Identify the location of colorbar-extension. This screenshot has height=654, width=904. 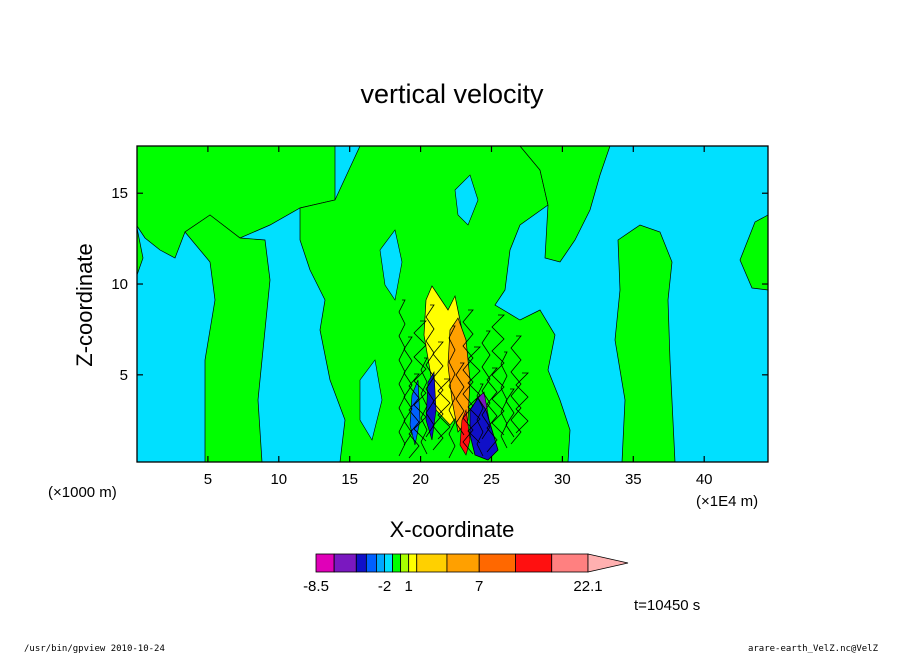
(608, 563).